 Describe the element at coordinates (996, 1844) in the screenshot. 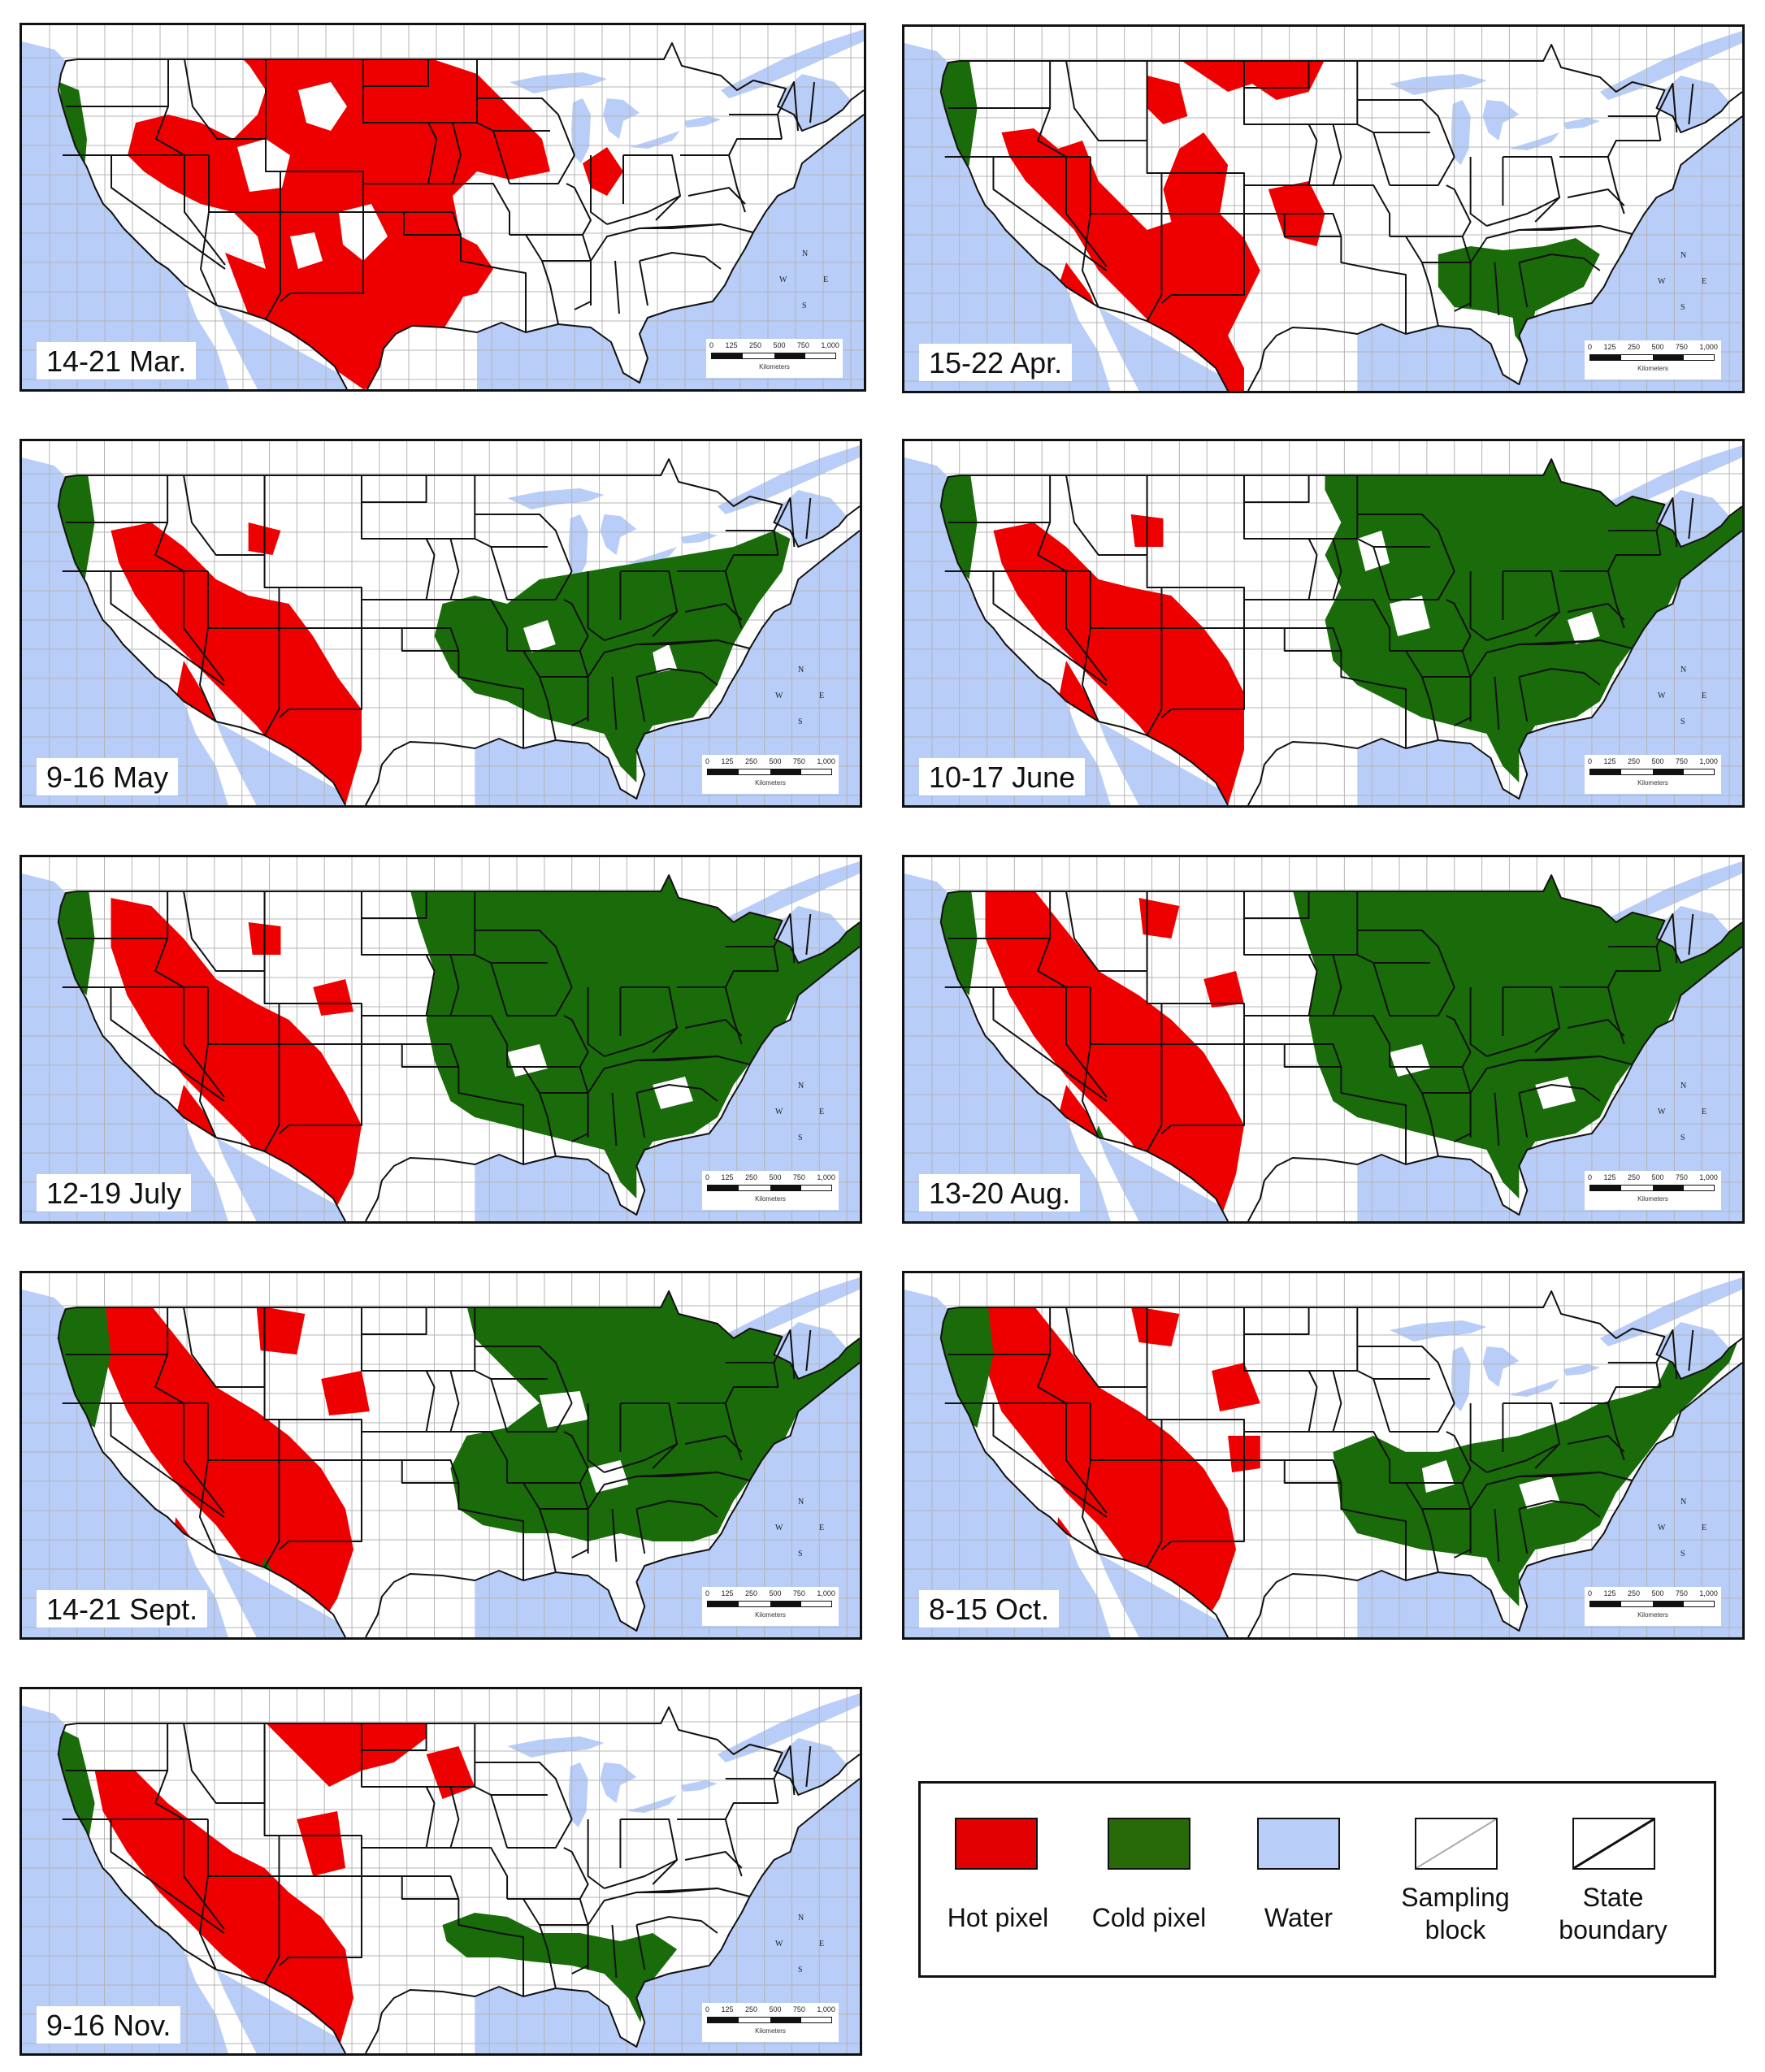

I see `hot-pixel-swatch` at that location.